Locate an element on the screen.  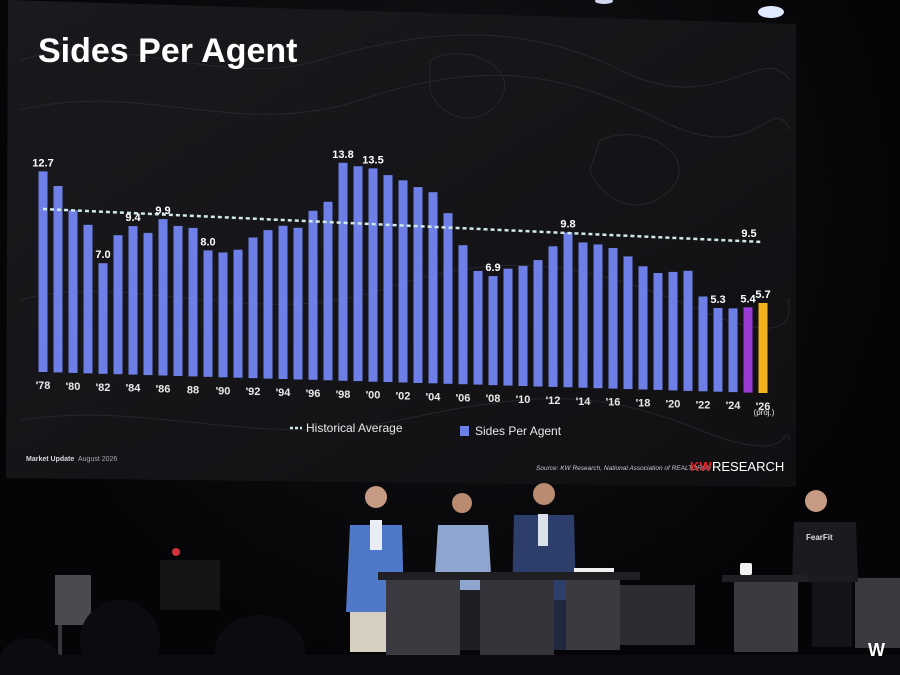
bar-1989 is located at coordinates (208, 313).